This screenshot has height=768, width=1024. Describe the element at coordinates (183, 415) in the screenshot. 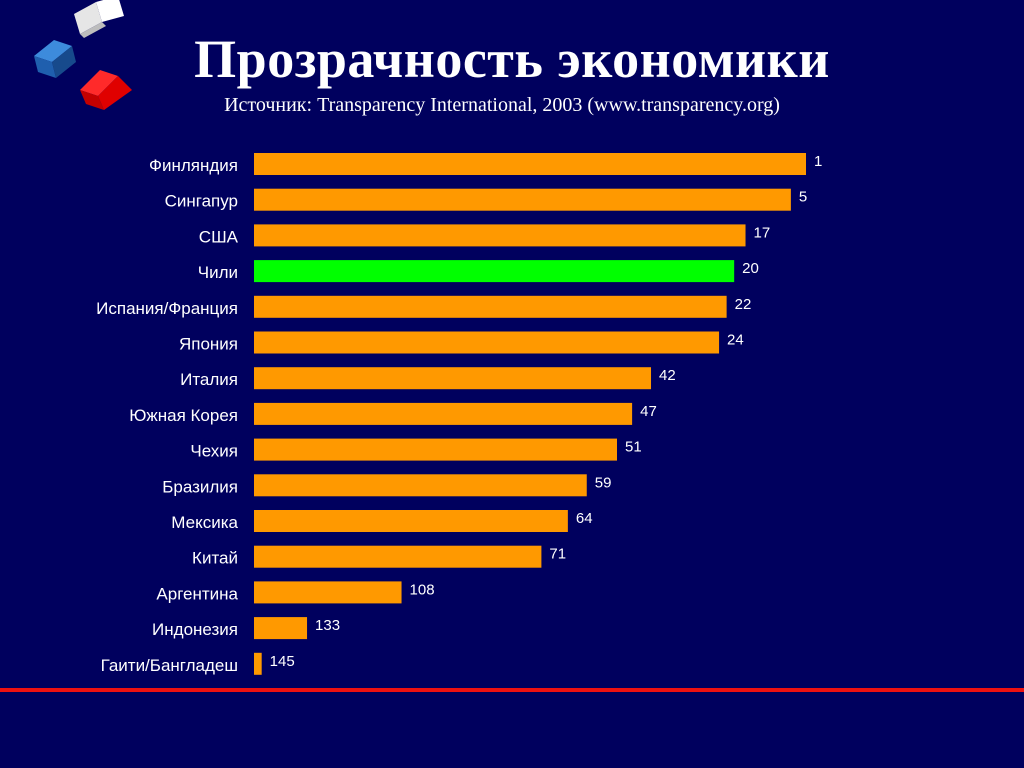

I see `category-label: Южная Корея` at that location.